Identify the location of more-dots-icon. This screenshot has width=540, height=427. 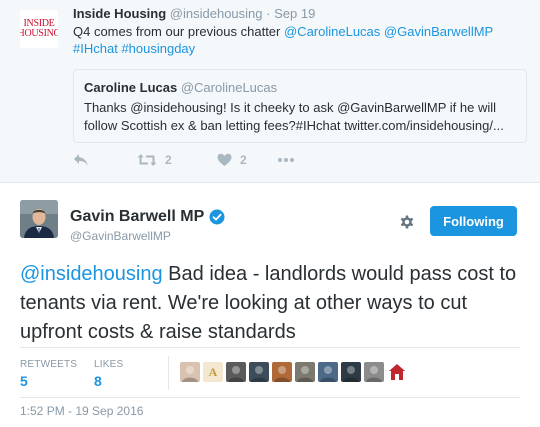
(286, 160).